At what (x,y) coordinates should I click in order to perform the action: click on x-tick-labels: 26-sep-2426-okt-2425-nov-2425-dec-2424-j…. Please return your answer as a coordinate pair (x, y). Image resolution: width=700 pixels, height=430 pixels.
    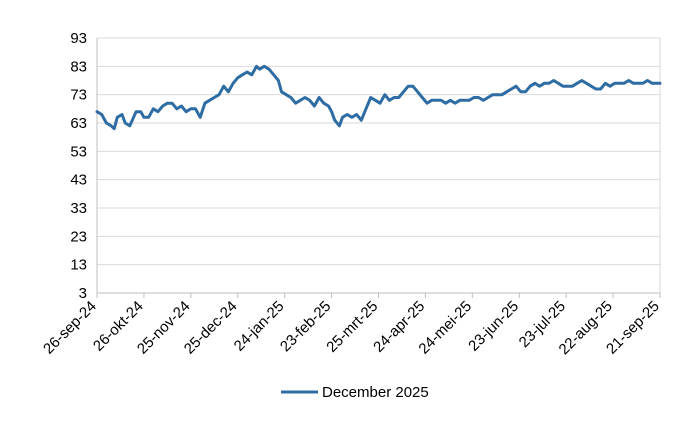
    Looking at the image, I should click on (351, 328).